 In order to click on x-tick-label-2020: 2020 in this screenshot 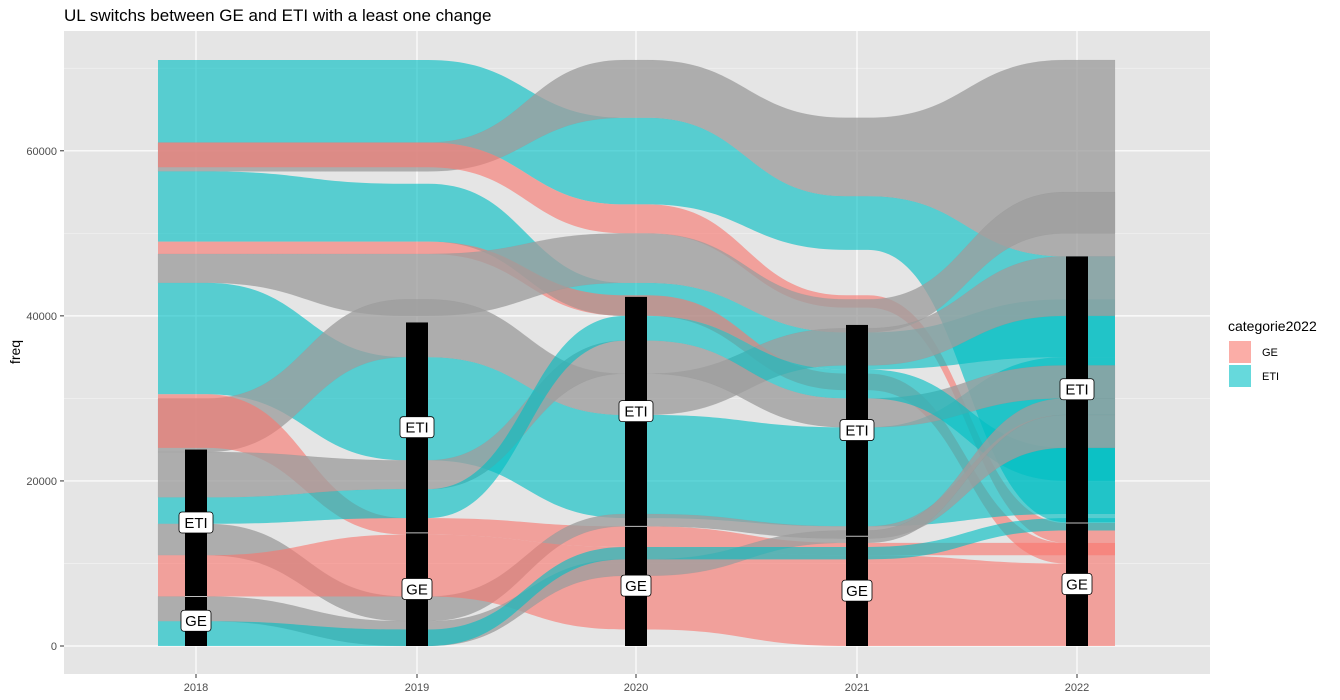, I will do `click(636, 688)`.